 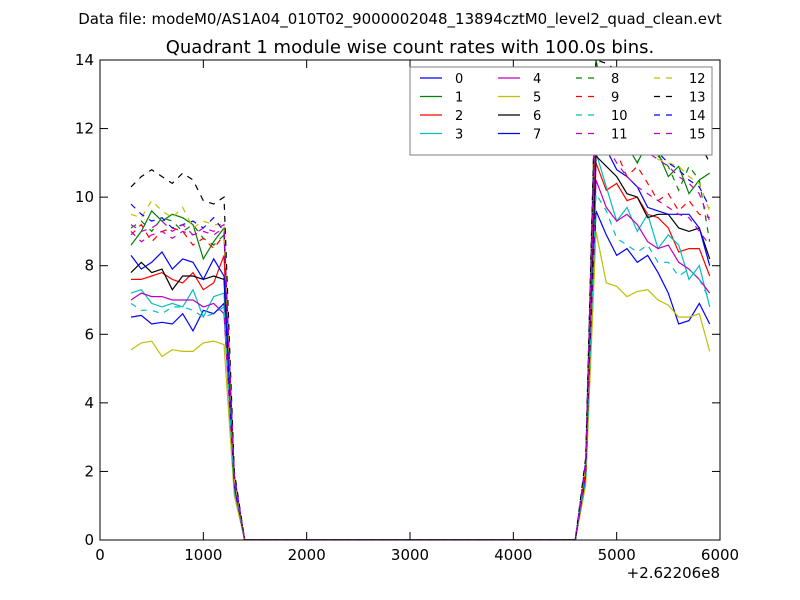 I want to click on legend-label-9: 9, so click(x=615, y=98).